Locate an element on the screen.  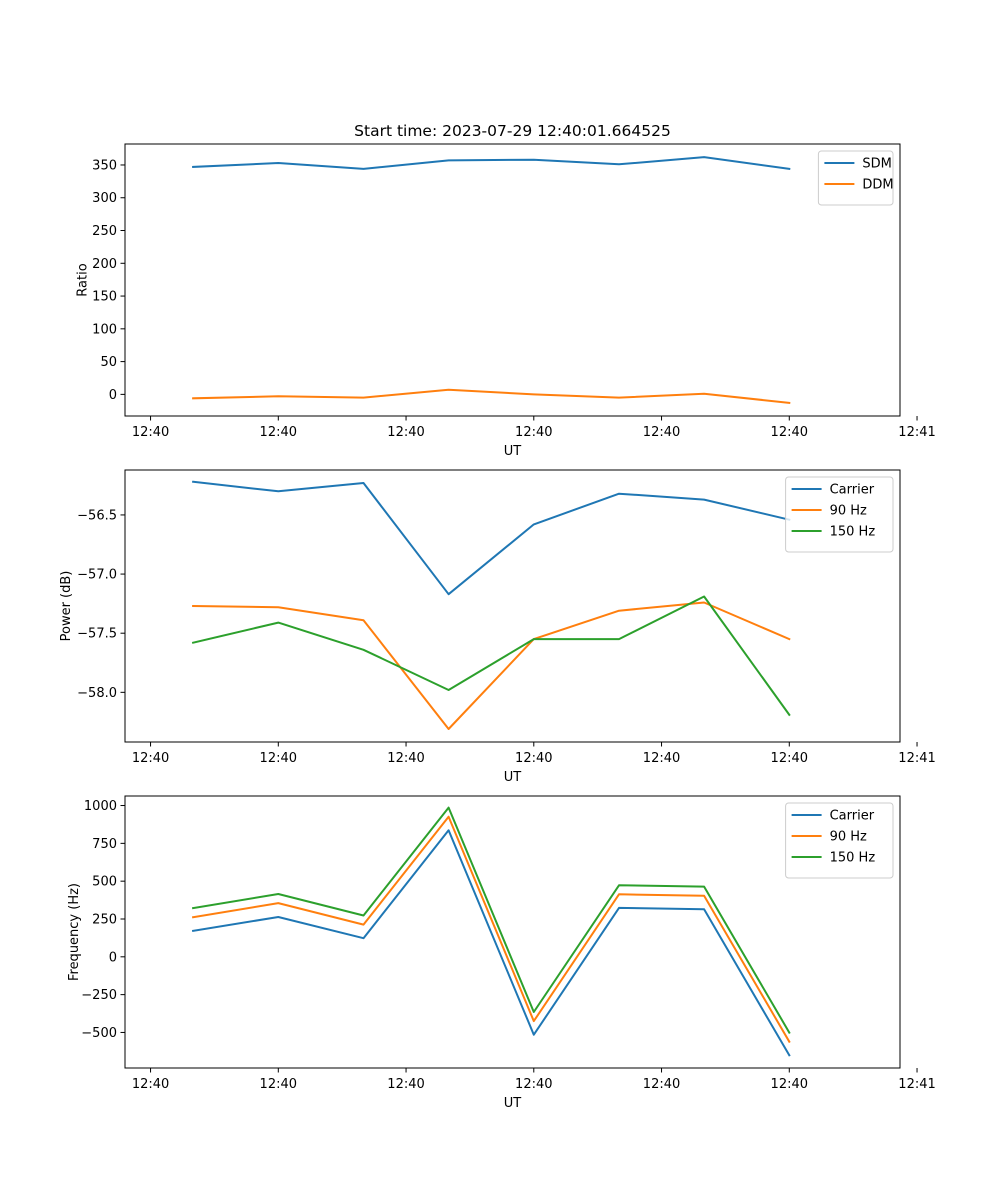
y-axis-label: Ratio is located at coordinates (82, 279).